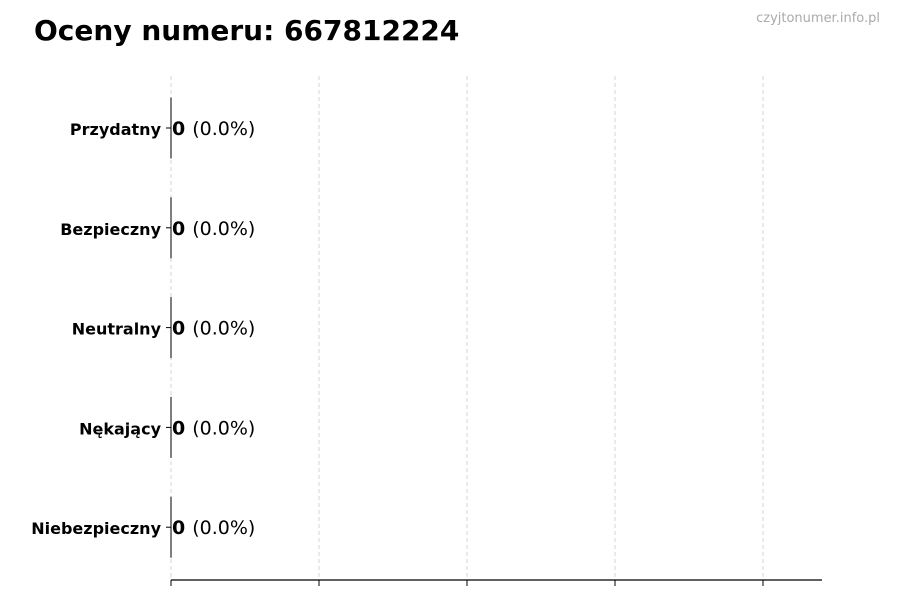 This screenshot has width=900, height=600. I want to click on watermark: czyjtonumer.info.pl, so click(818, 18).